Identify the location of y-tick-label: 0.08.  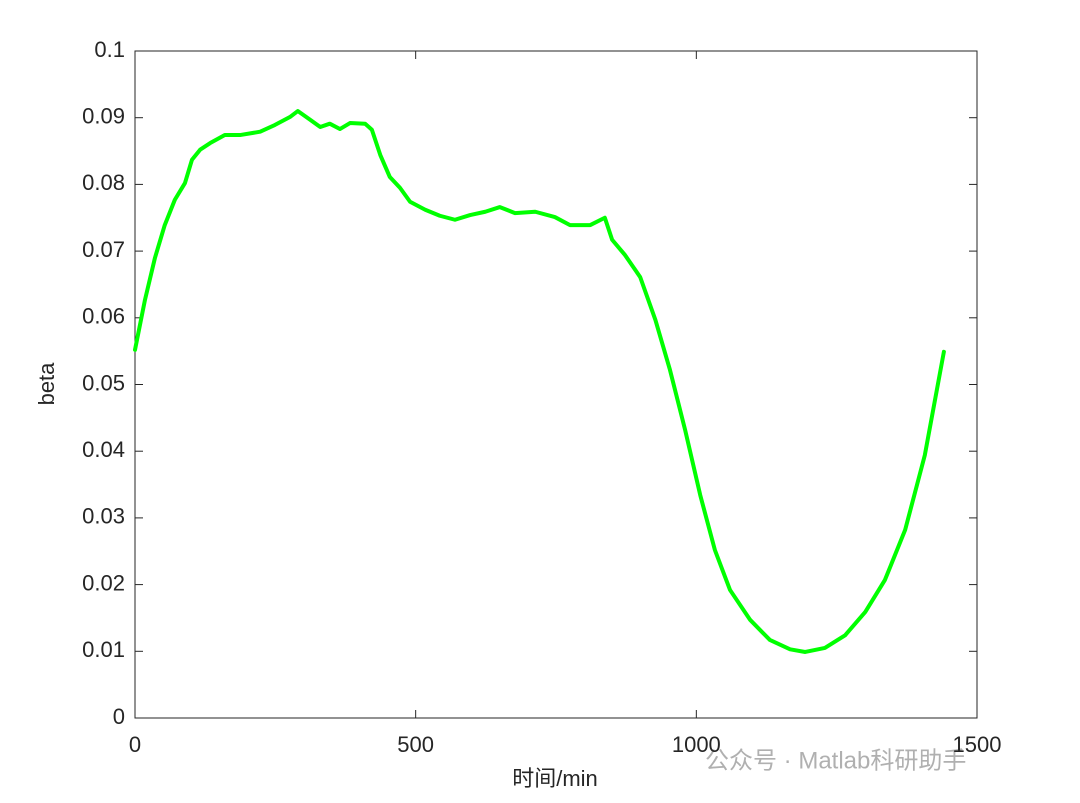
(103, 182).